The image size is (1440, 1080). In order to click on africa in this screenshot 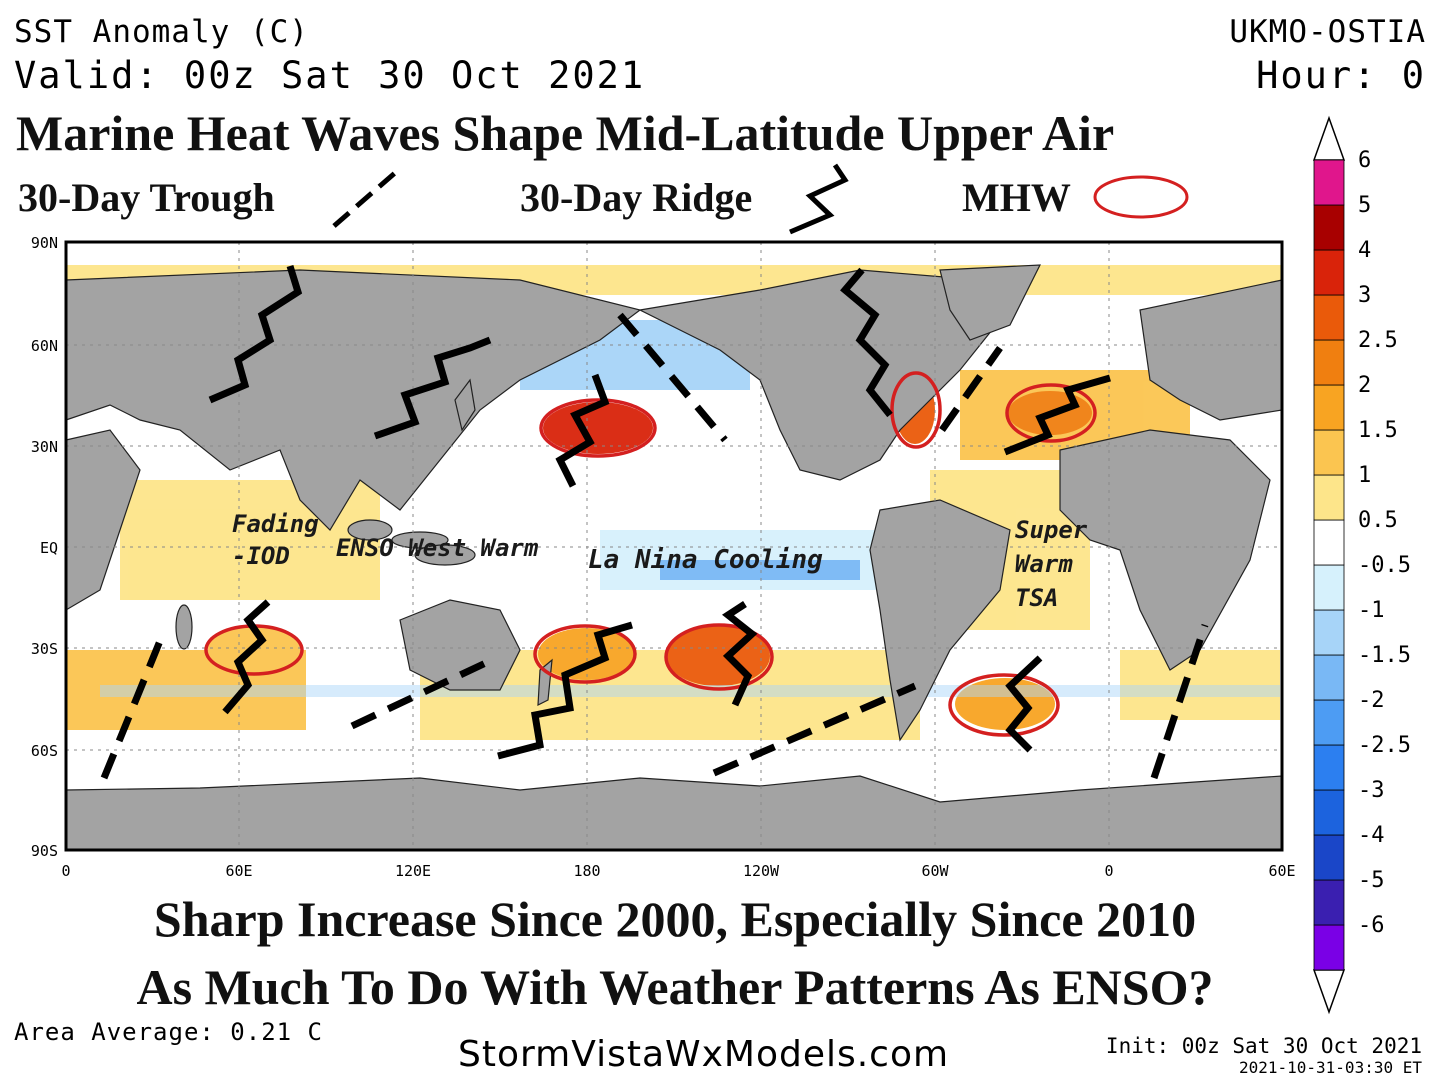, I will do `click(1165, 550)`.